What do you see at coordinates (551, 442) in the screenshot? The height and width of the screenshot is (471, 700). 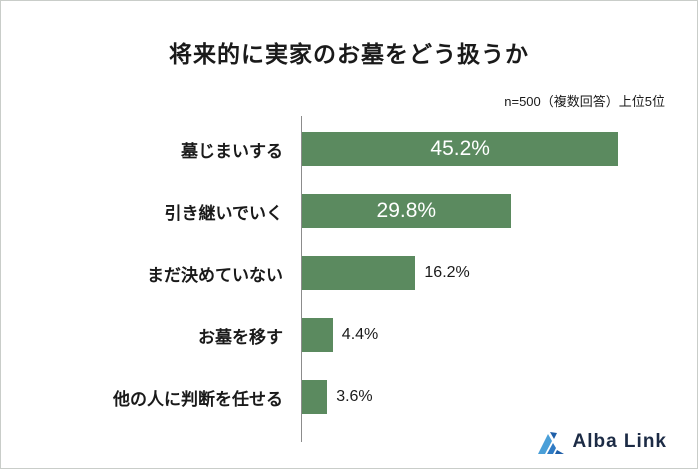 I see `alba-link-logo-icon` at bounding box center [551, 442].